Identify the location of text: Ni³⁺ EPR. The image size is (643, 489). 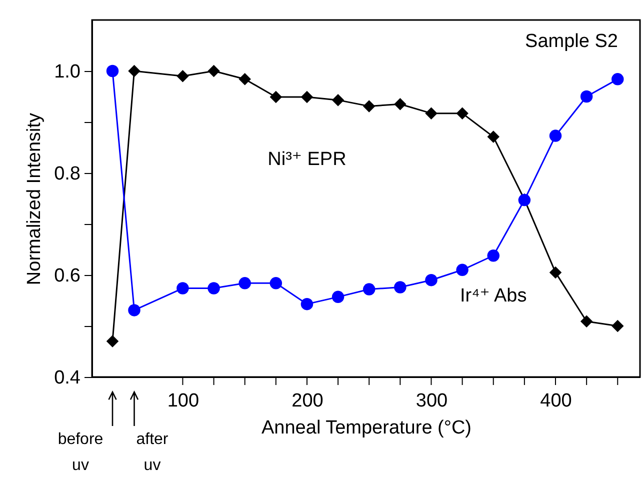
(307, 159).